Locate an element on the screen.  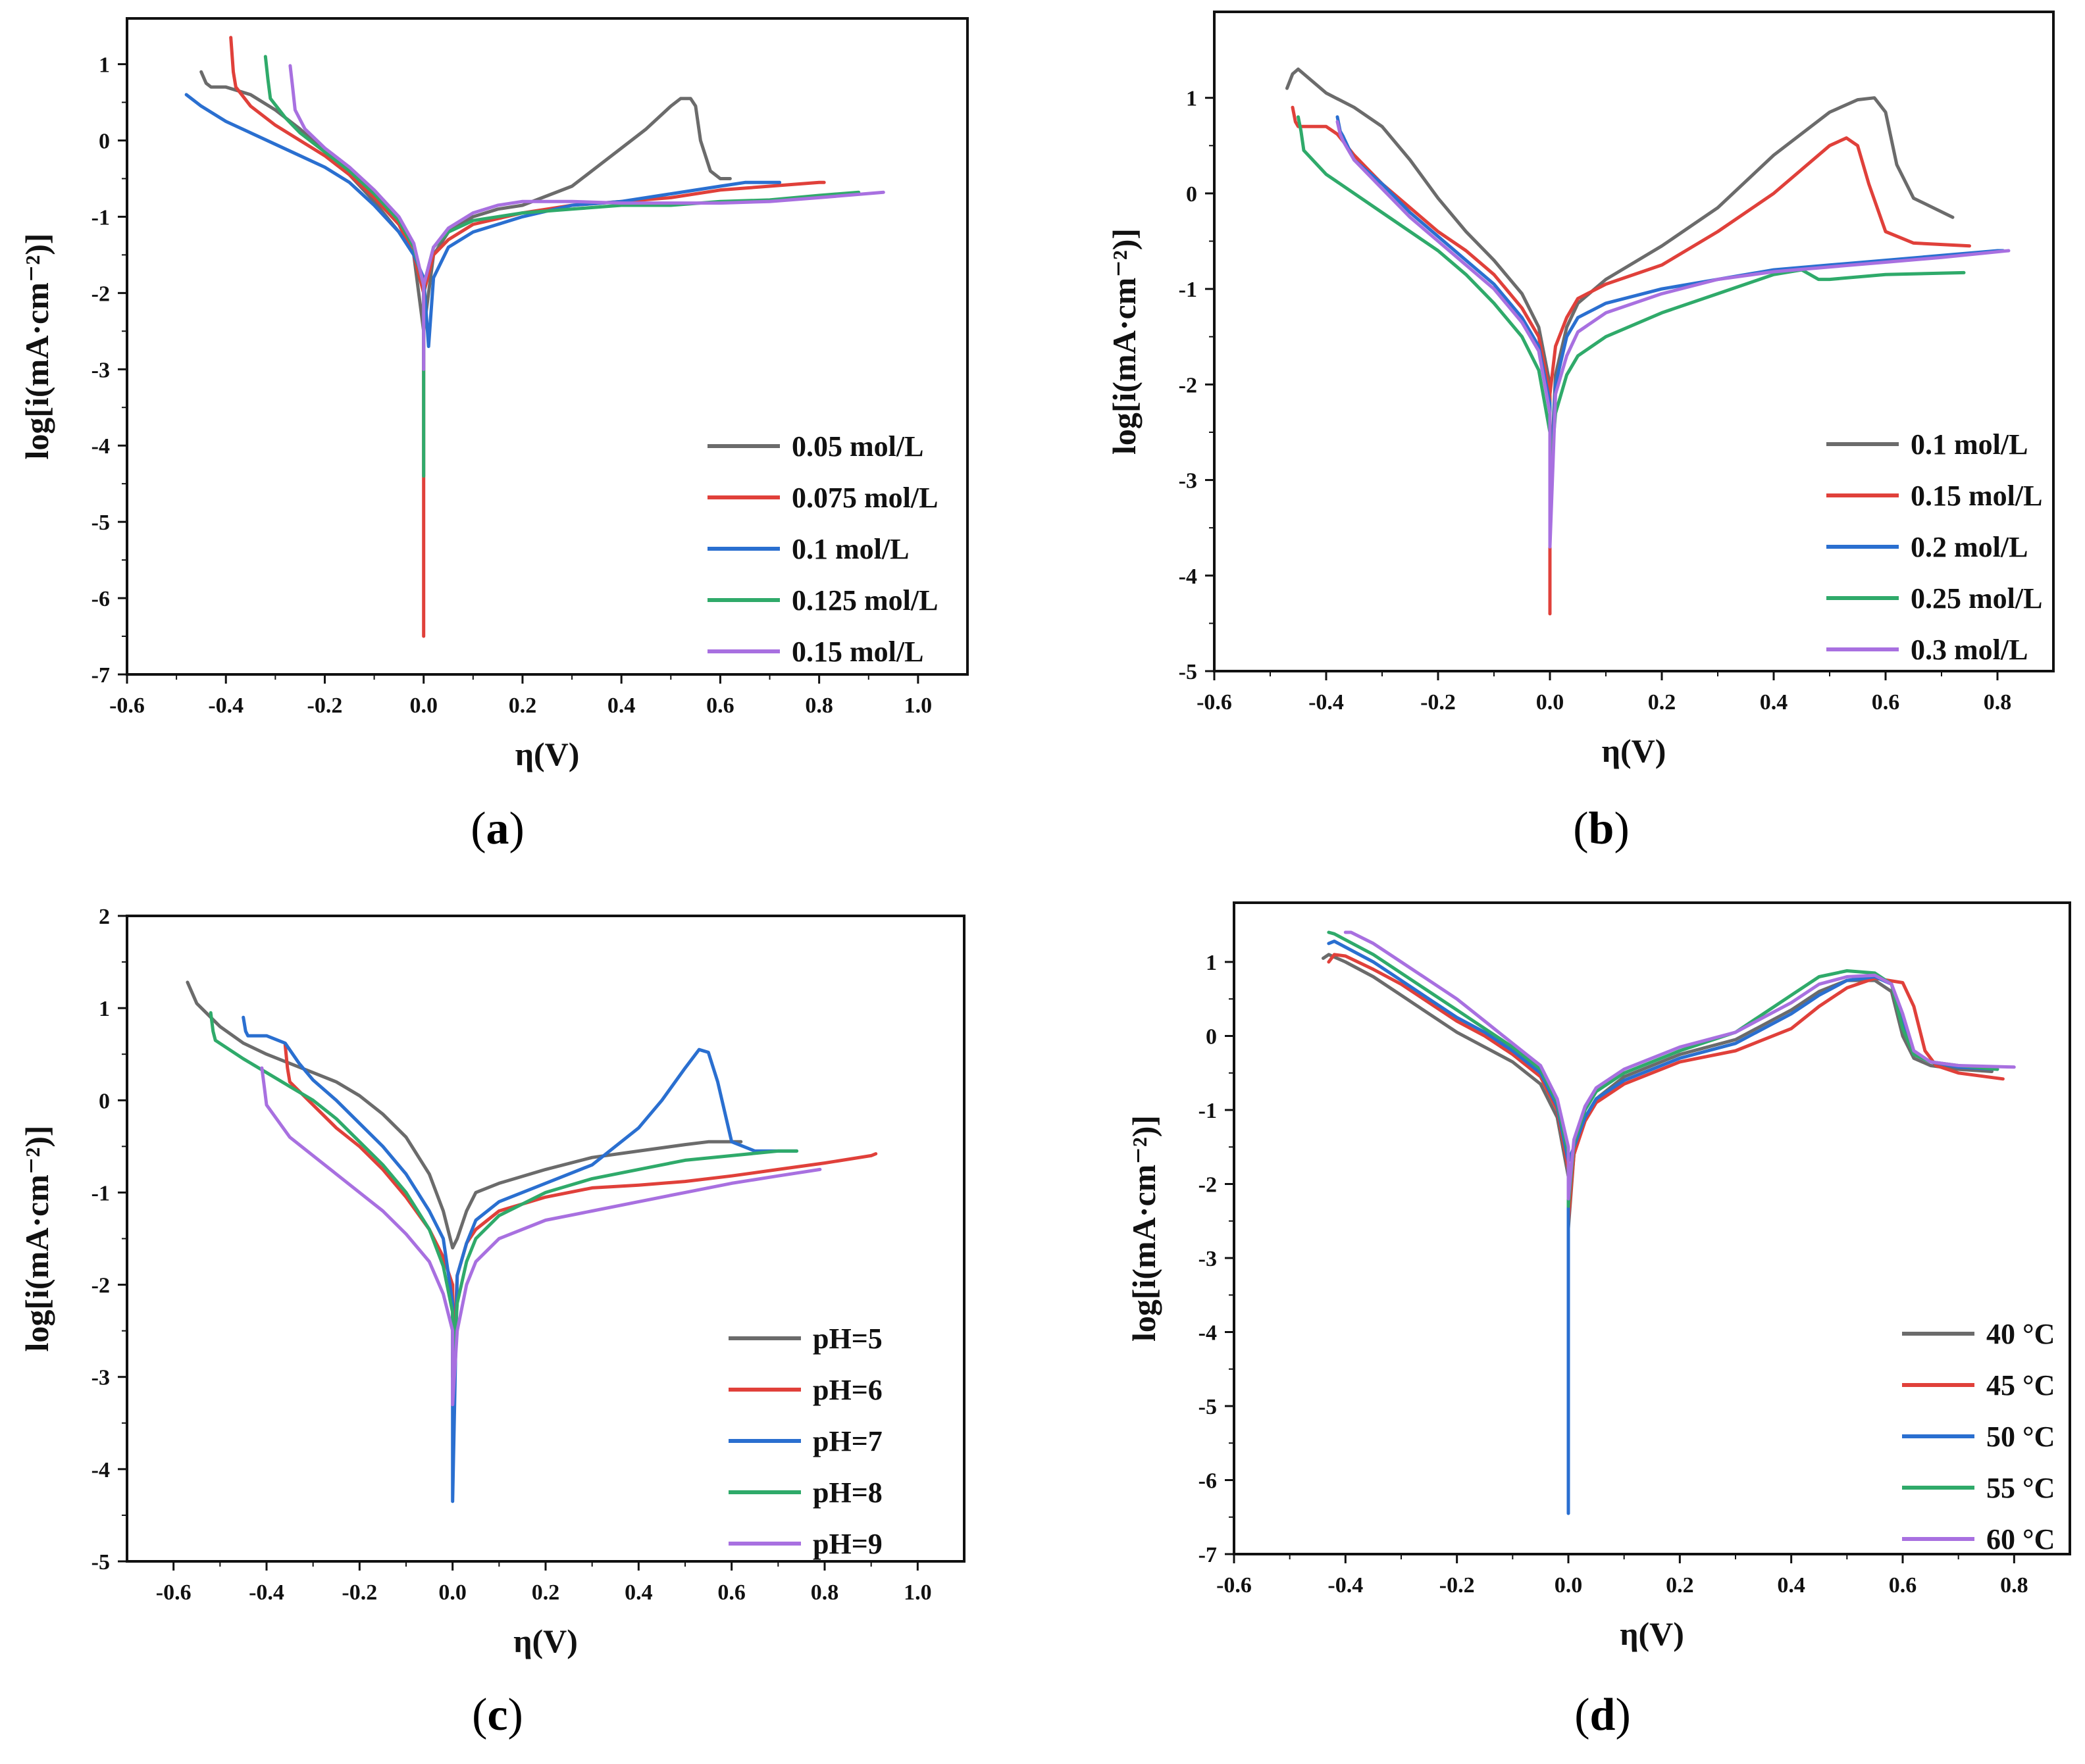
legend-label: pH=9 is located at coordinates (848, 1544).